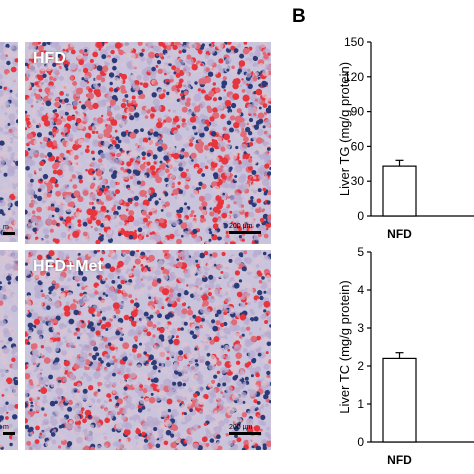 The height and width of the screenshot is (474, 474). Describe the element at coordinates (360, 216) in the screenshot. I see `chart0-ytick-label: 0` at that location.